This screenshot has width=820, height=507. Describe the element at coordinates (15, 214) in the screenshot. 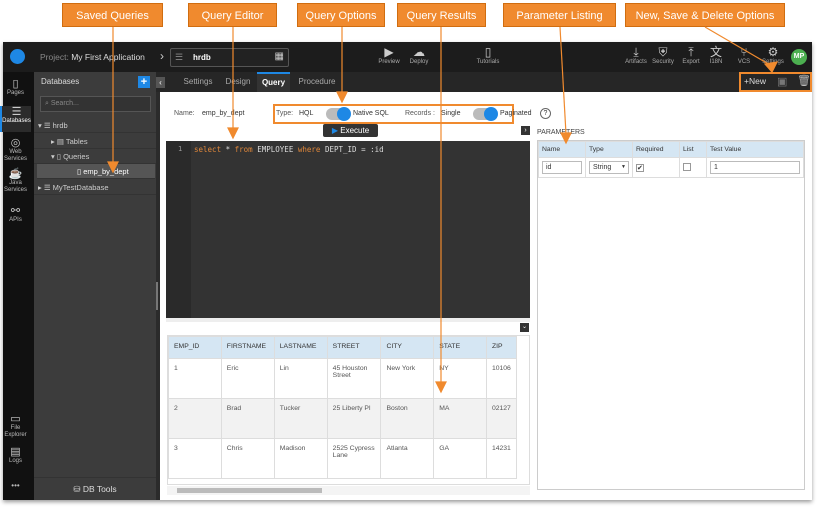

I see `rail-apis: ⚯ APIs` at that location.